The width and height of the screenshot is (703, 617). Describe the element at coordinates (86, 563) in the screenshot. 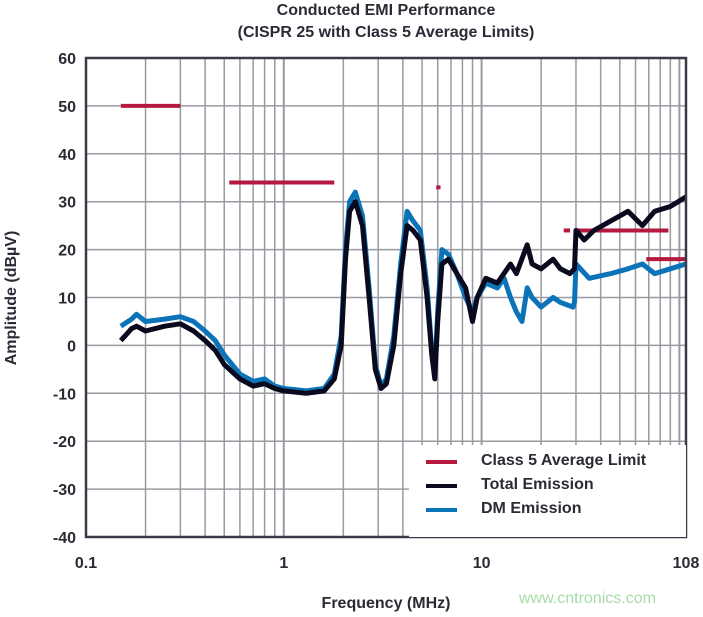

I see `x-tick-label: 0.1` at that location.